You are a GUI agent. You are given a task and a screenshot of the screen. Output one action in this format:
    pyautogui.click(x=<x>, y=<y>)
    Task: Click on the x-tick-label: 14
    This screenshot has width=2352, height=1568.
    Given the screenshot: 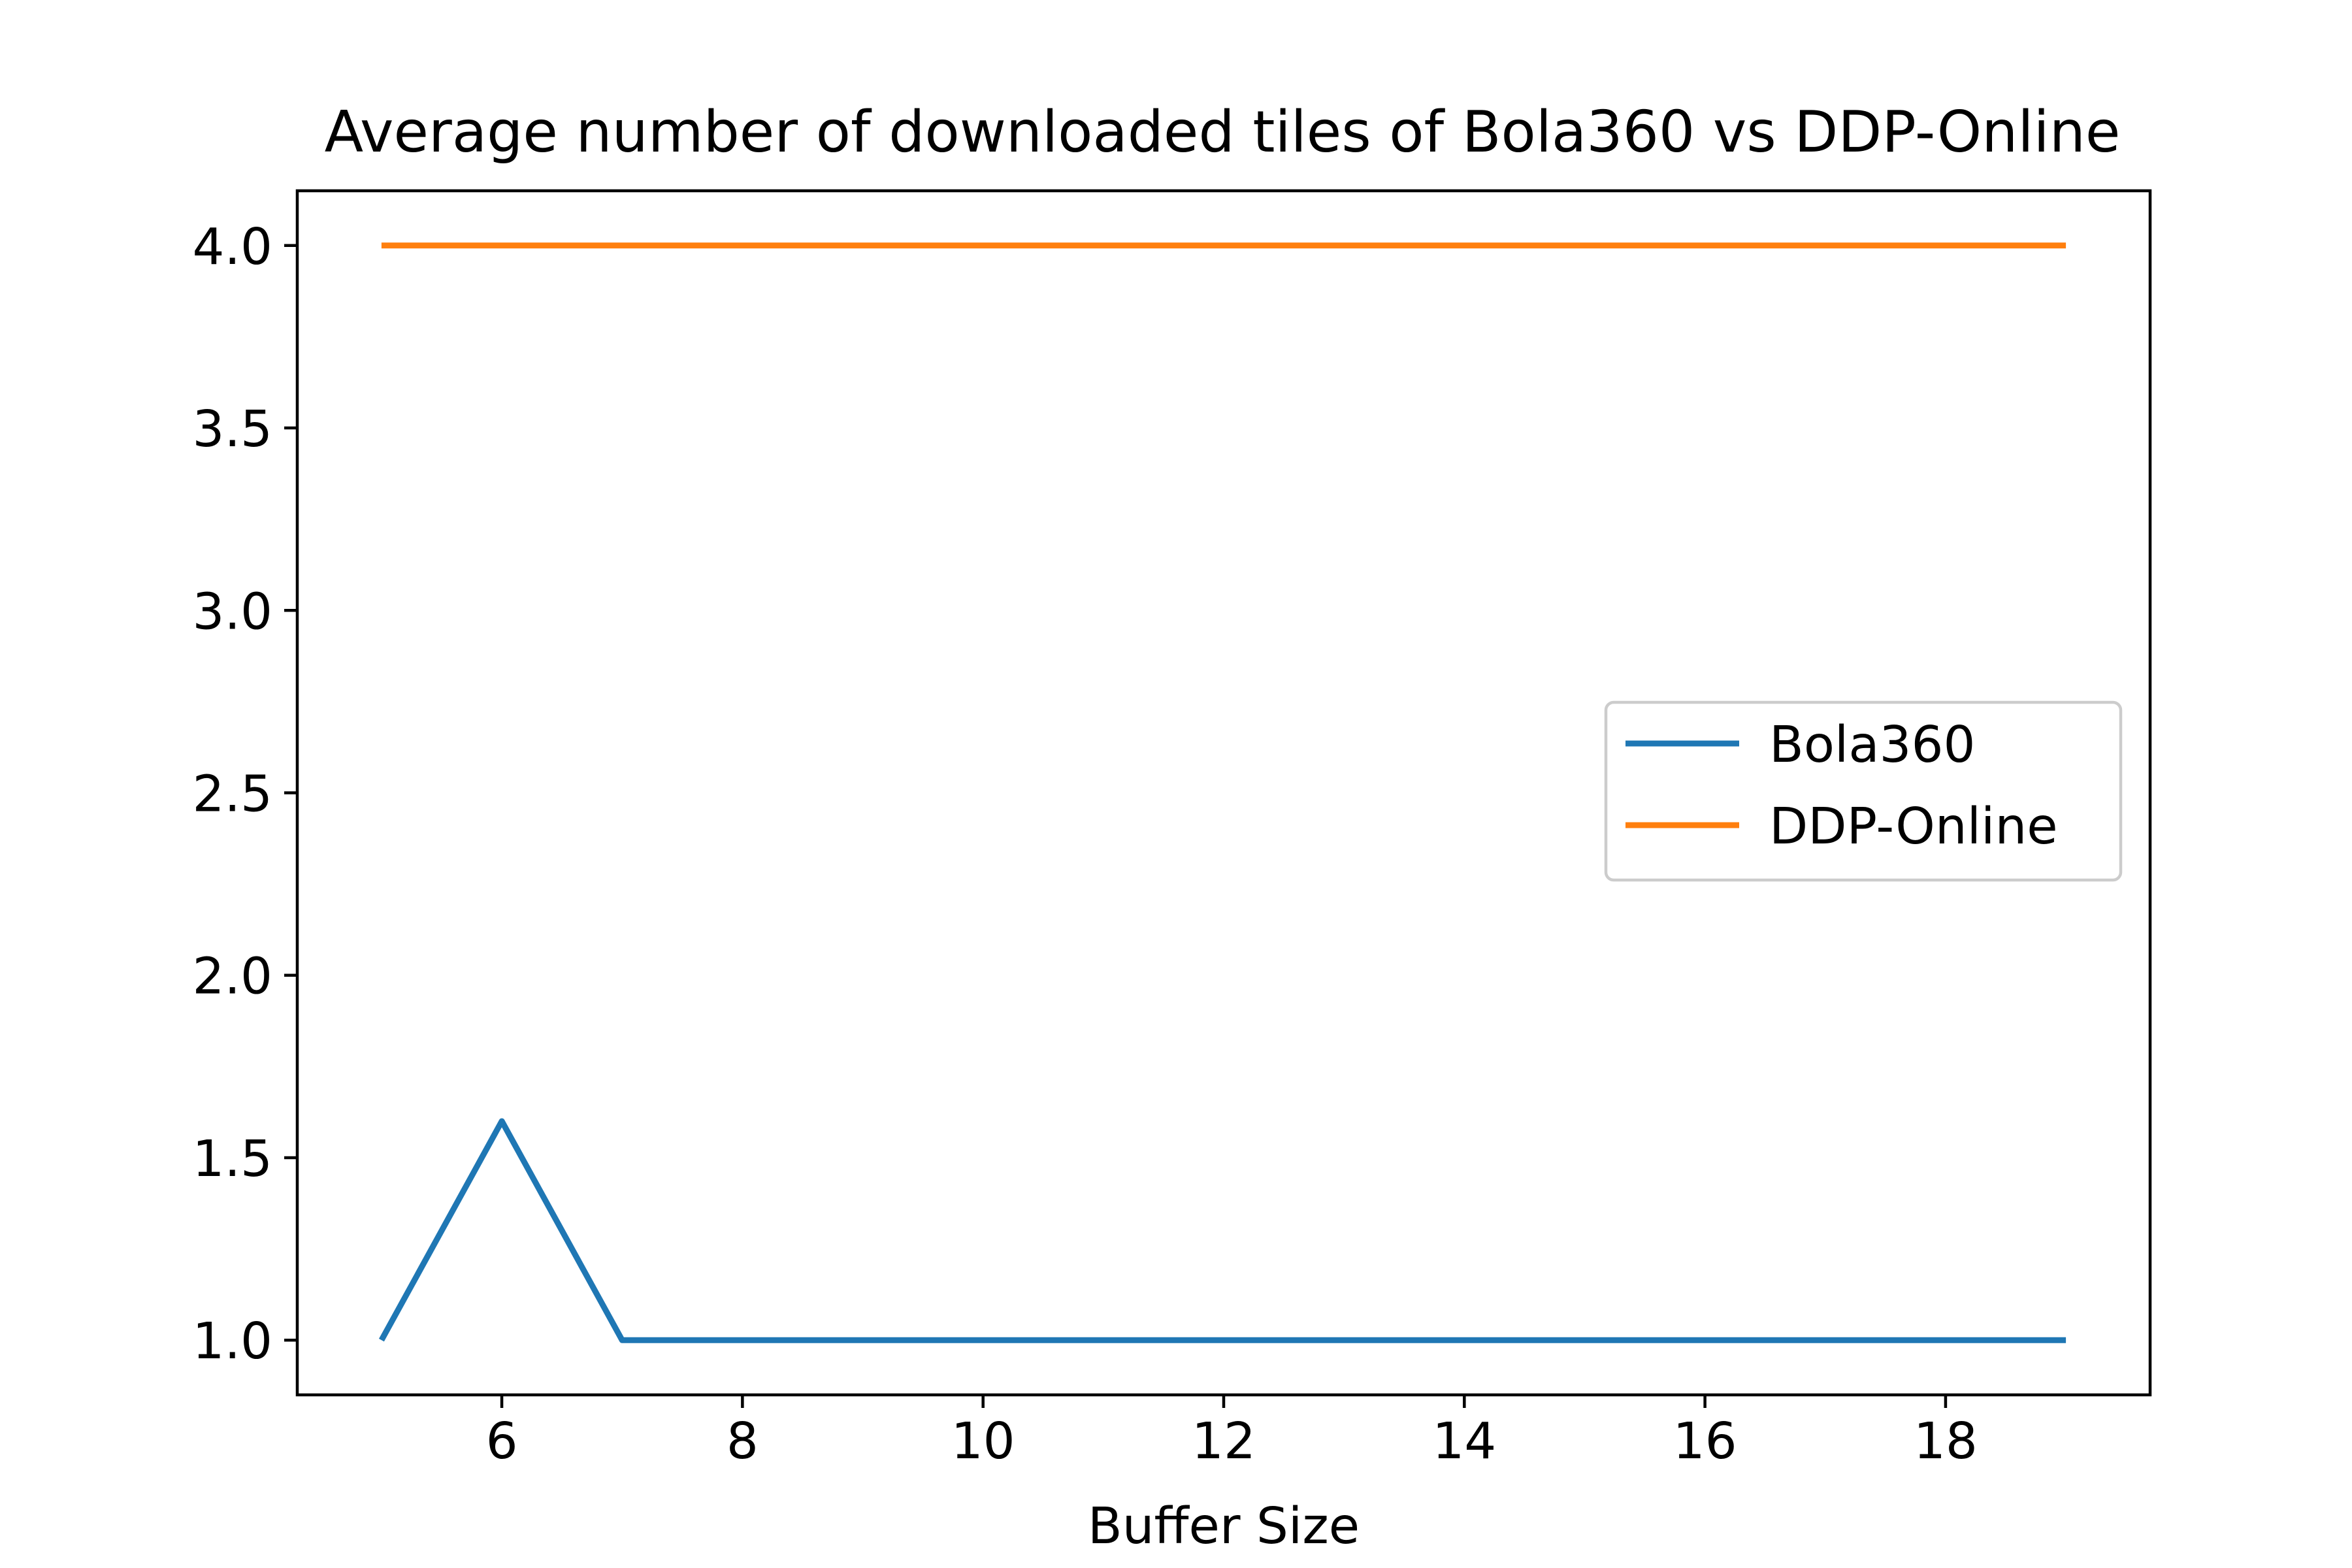 What is the action you would take?
    pyautogui.click(x=1464, y=1442)
    